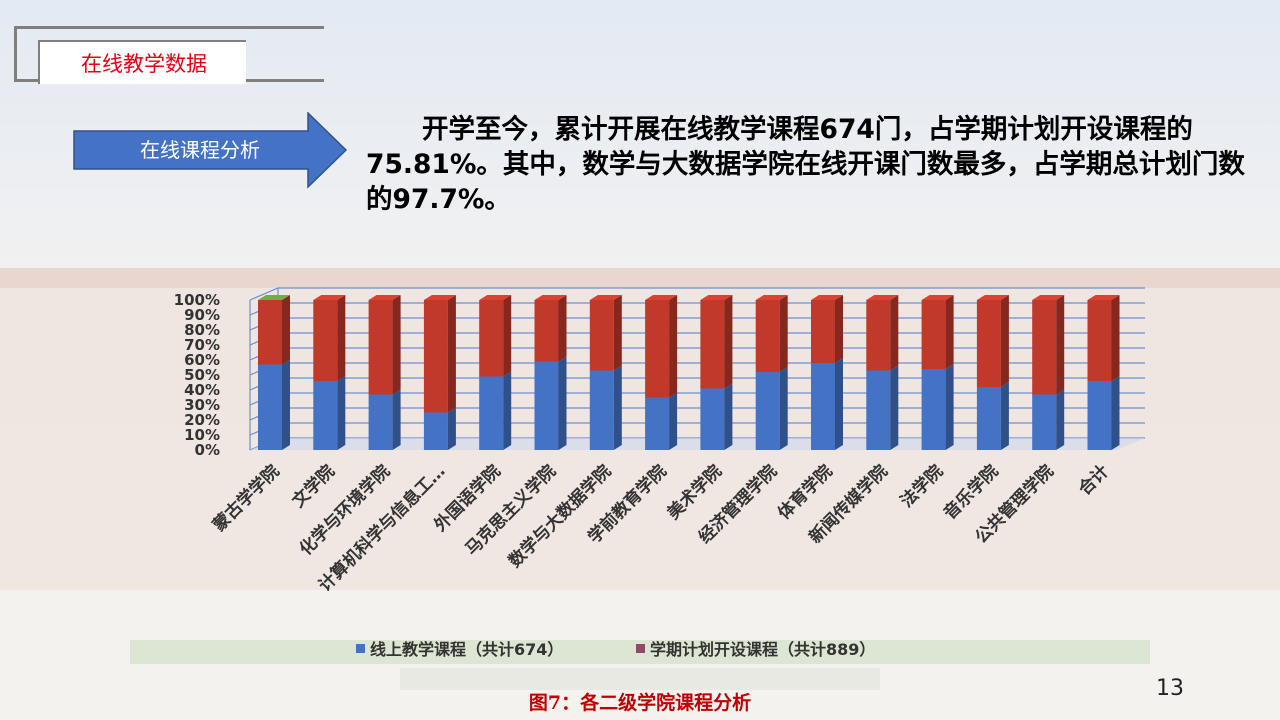 Image resolution: width=1280 pixels, height=720 pixels. What do you see at coordinates (246, 498) in the screenshot?
I see `x-tick-label: 蒙古学学院` at bounding box center [246, 498].